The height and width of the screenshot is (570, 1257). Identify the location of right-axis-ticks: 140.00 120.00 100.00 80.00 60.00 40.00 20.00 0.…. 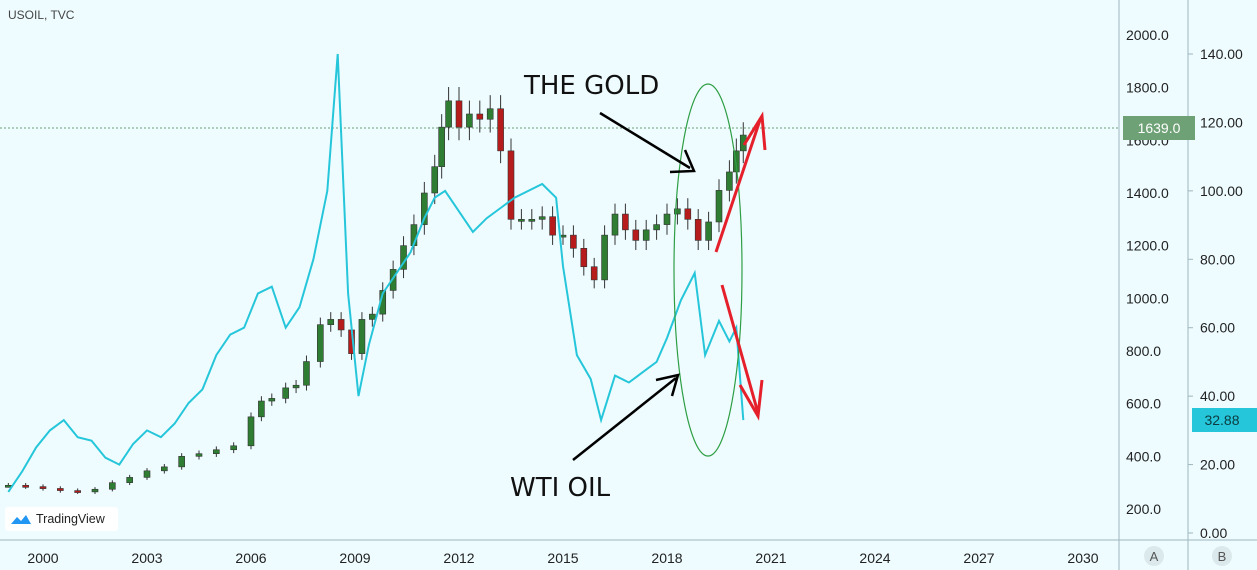
(1215, 293).